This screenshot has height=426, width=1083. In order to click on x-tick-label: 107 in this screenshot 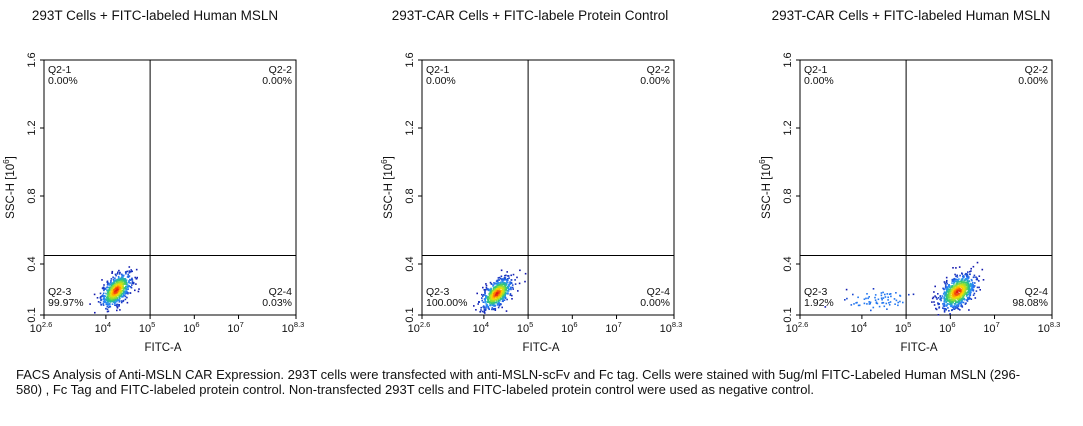, I will do `click(613, 327)`.